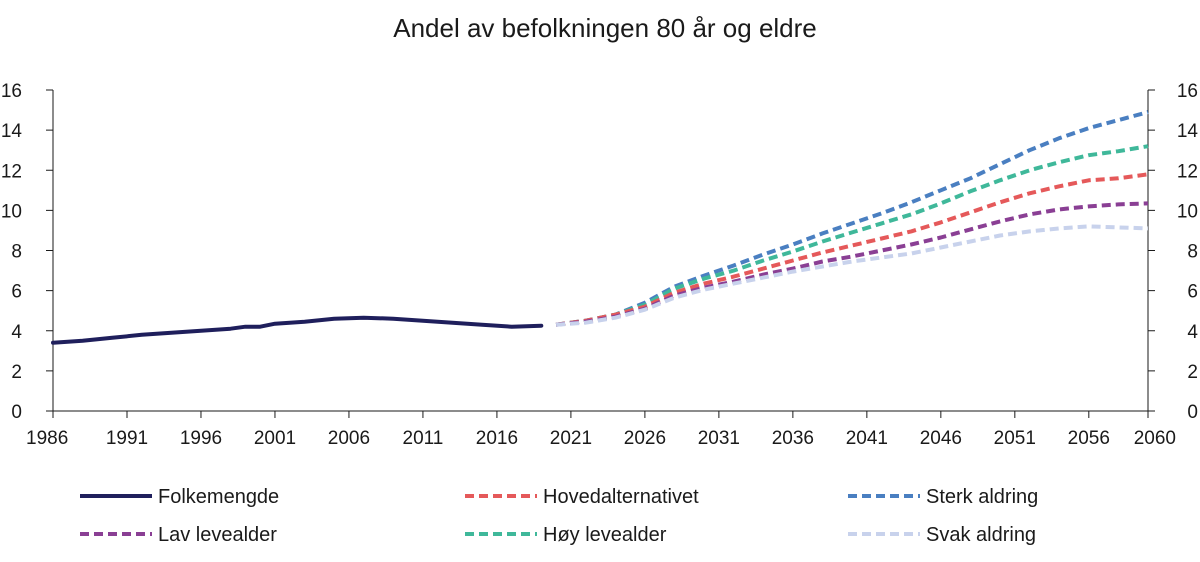  I want to click on x-tick-label: 2011, so click(423, 438).